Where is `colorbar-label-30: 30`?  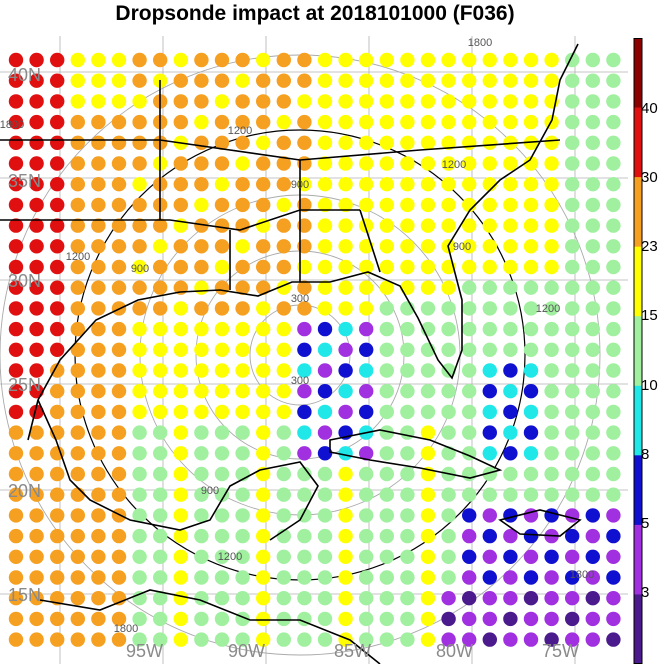 colorbar-label-30: 30 is located at coordinates (649, 177).